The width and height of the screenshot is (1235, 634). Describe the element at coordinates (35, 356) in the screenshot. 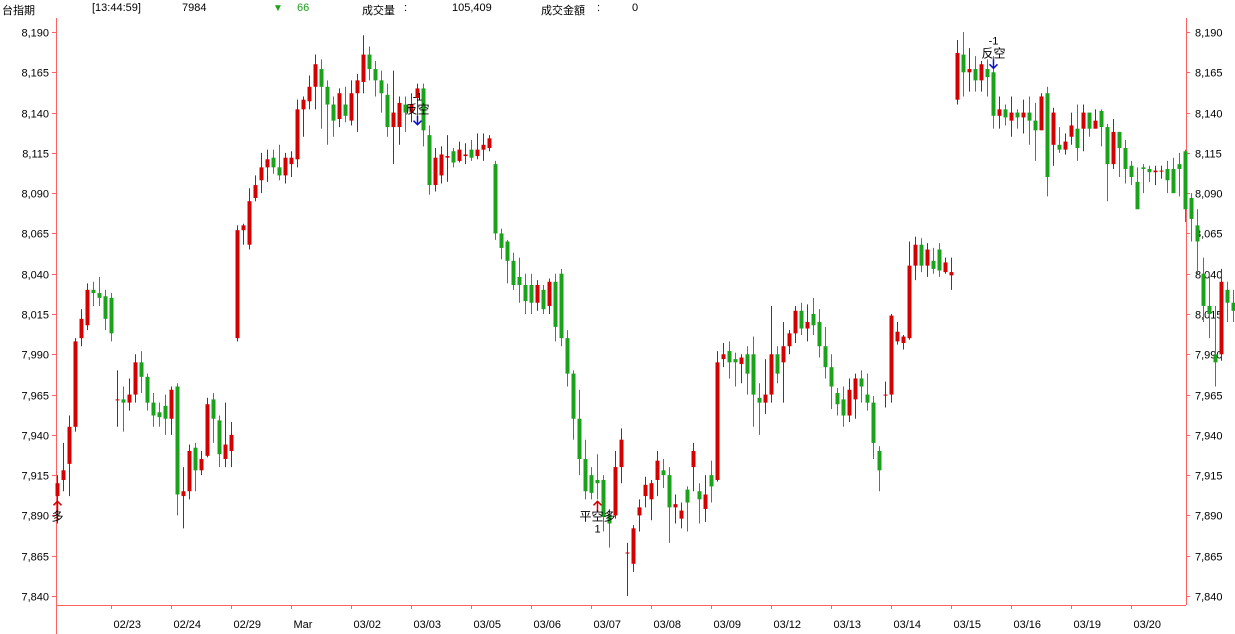

I see `y-tick-label-left: 7,990` at that location.